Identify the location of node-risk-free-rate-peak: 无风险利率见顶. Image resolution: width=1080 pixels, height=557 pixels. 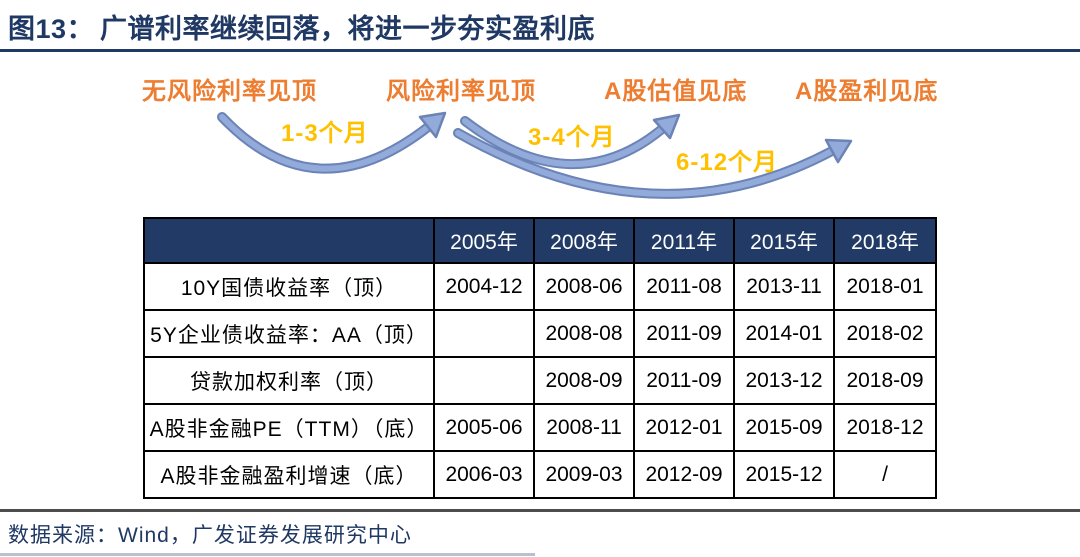
(229, 91).